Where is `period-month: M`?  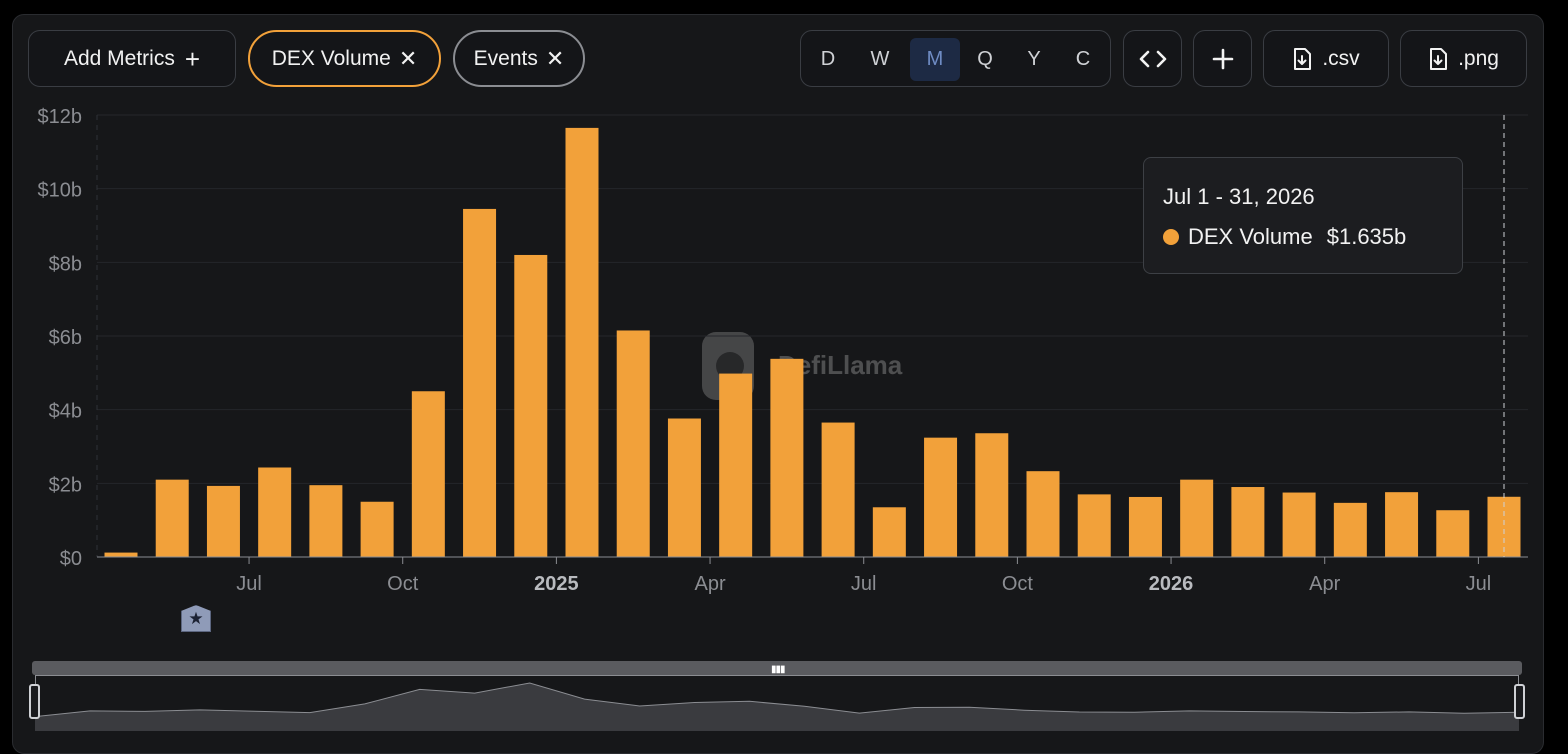 period-month: M is located at coordinates (935, 59).